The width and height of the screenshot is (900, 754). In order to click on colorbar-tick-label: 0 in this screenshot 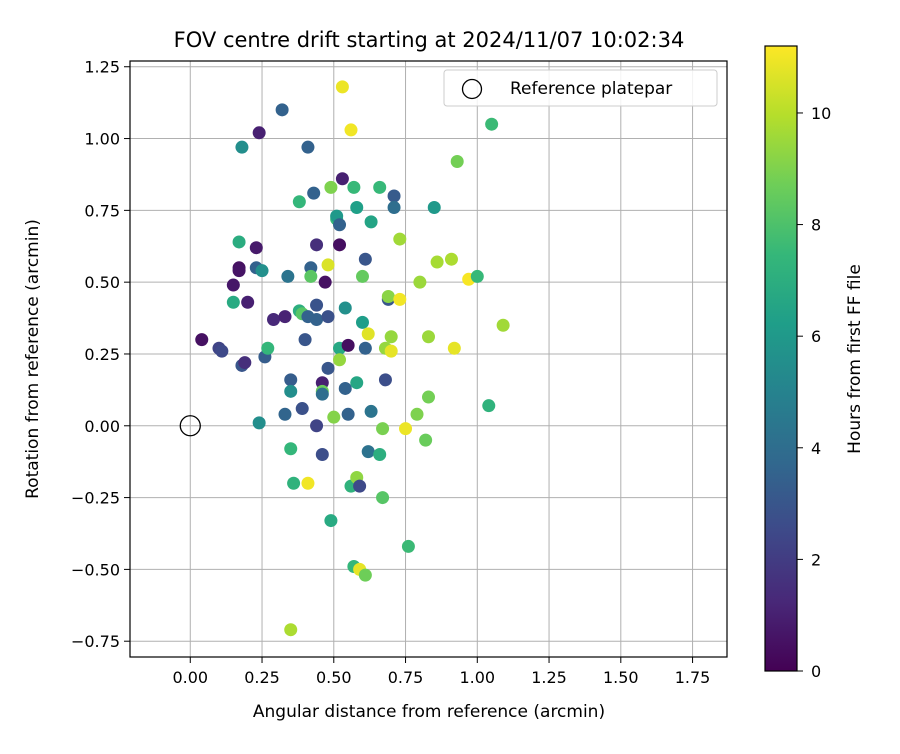, I will do `click(816, 671)`.